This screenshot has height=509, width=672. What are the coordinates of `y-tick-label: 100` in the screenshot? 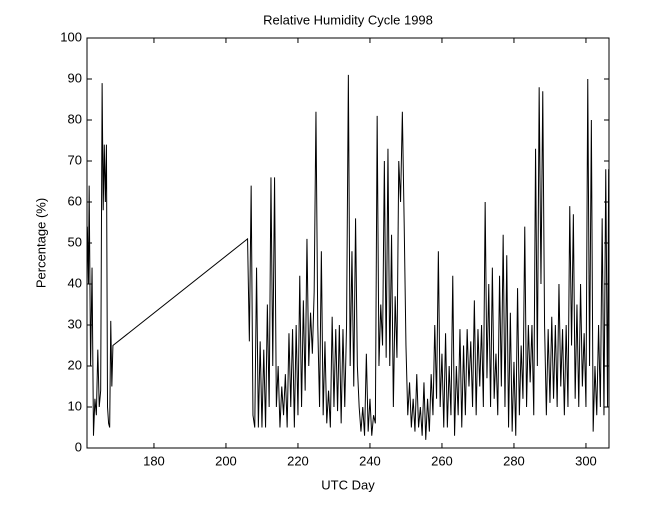 It's located at (71, 36).